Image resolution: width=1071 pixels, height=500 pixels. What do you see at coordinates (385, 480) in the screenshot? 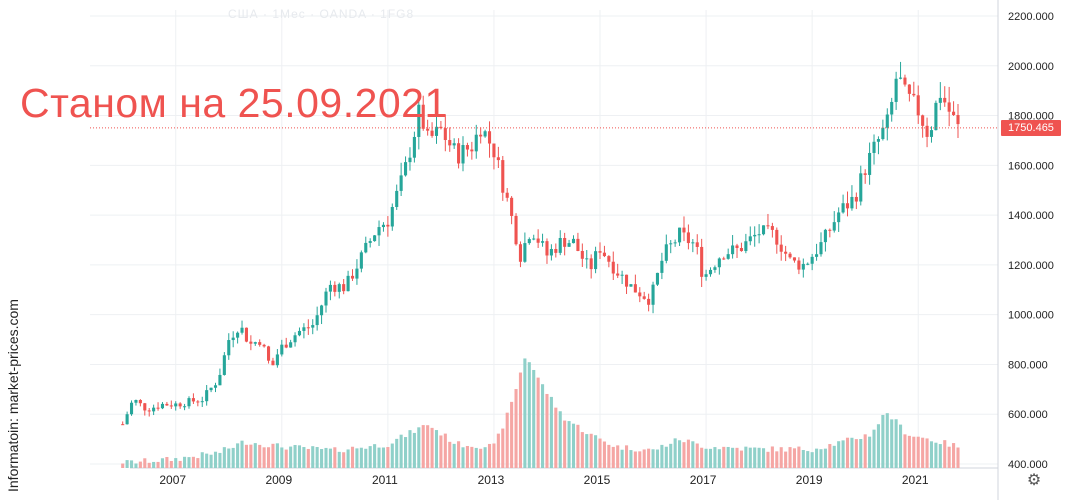
I see `x-tick-label: 2011` at bounding box center [385, 480].